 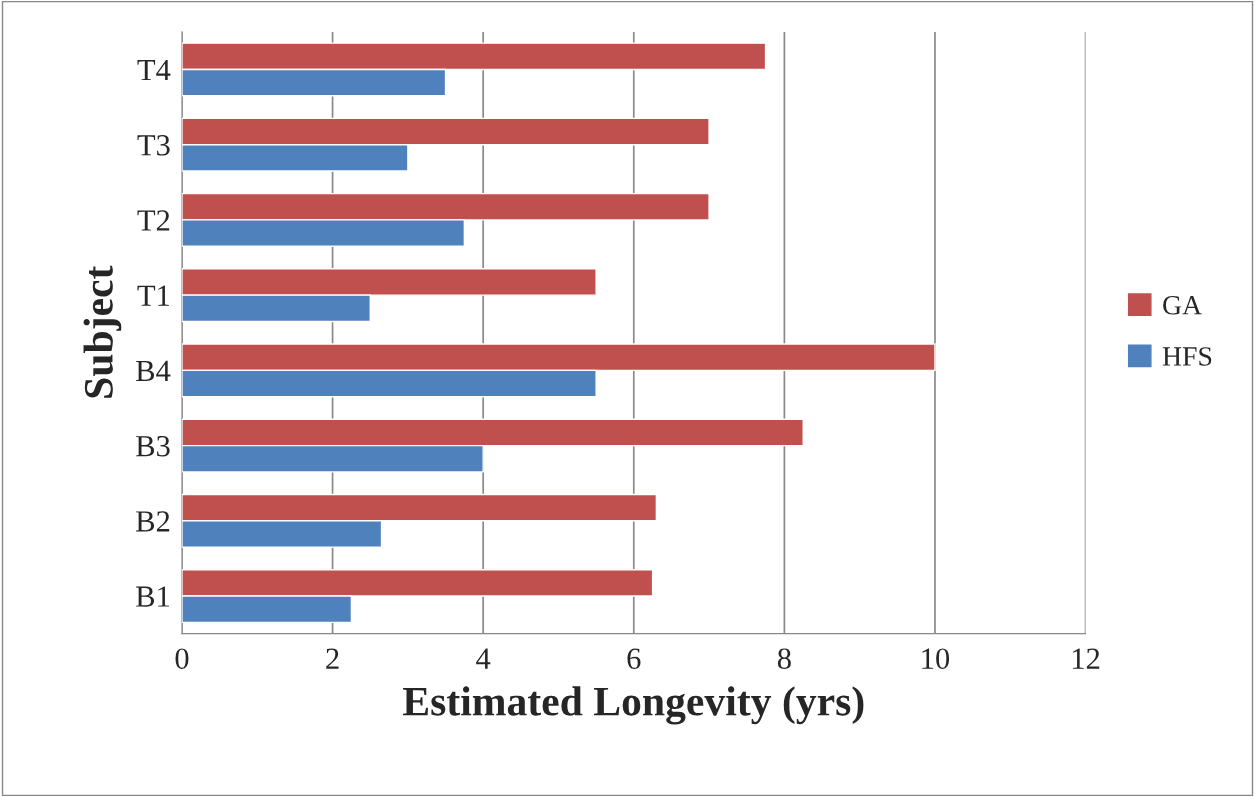 I want to click on y-tick-label: B4, so click(x=153, y=371).